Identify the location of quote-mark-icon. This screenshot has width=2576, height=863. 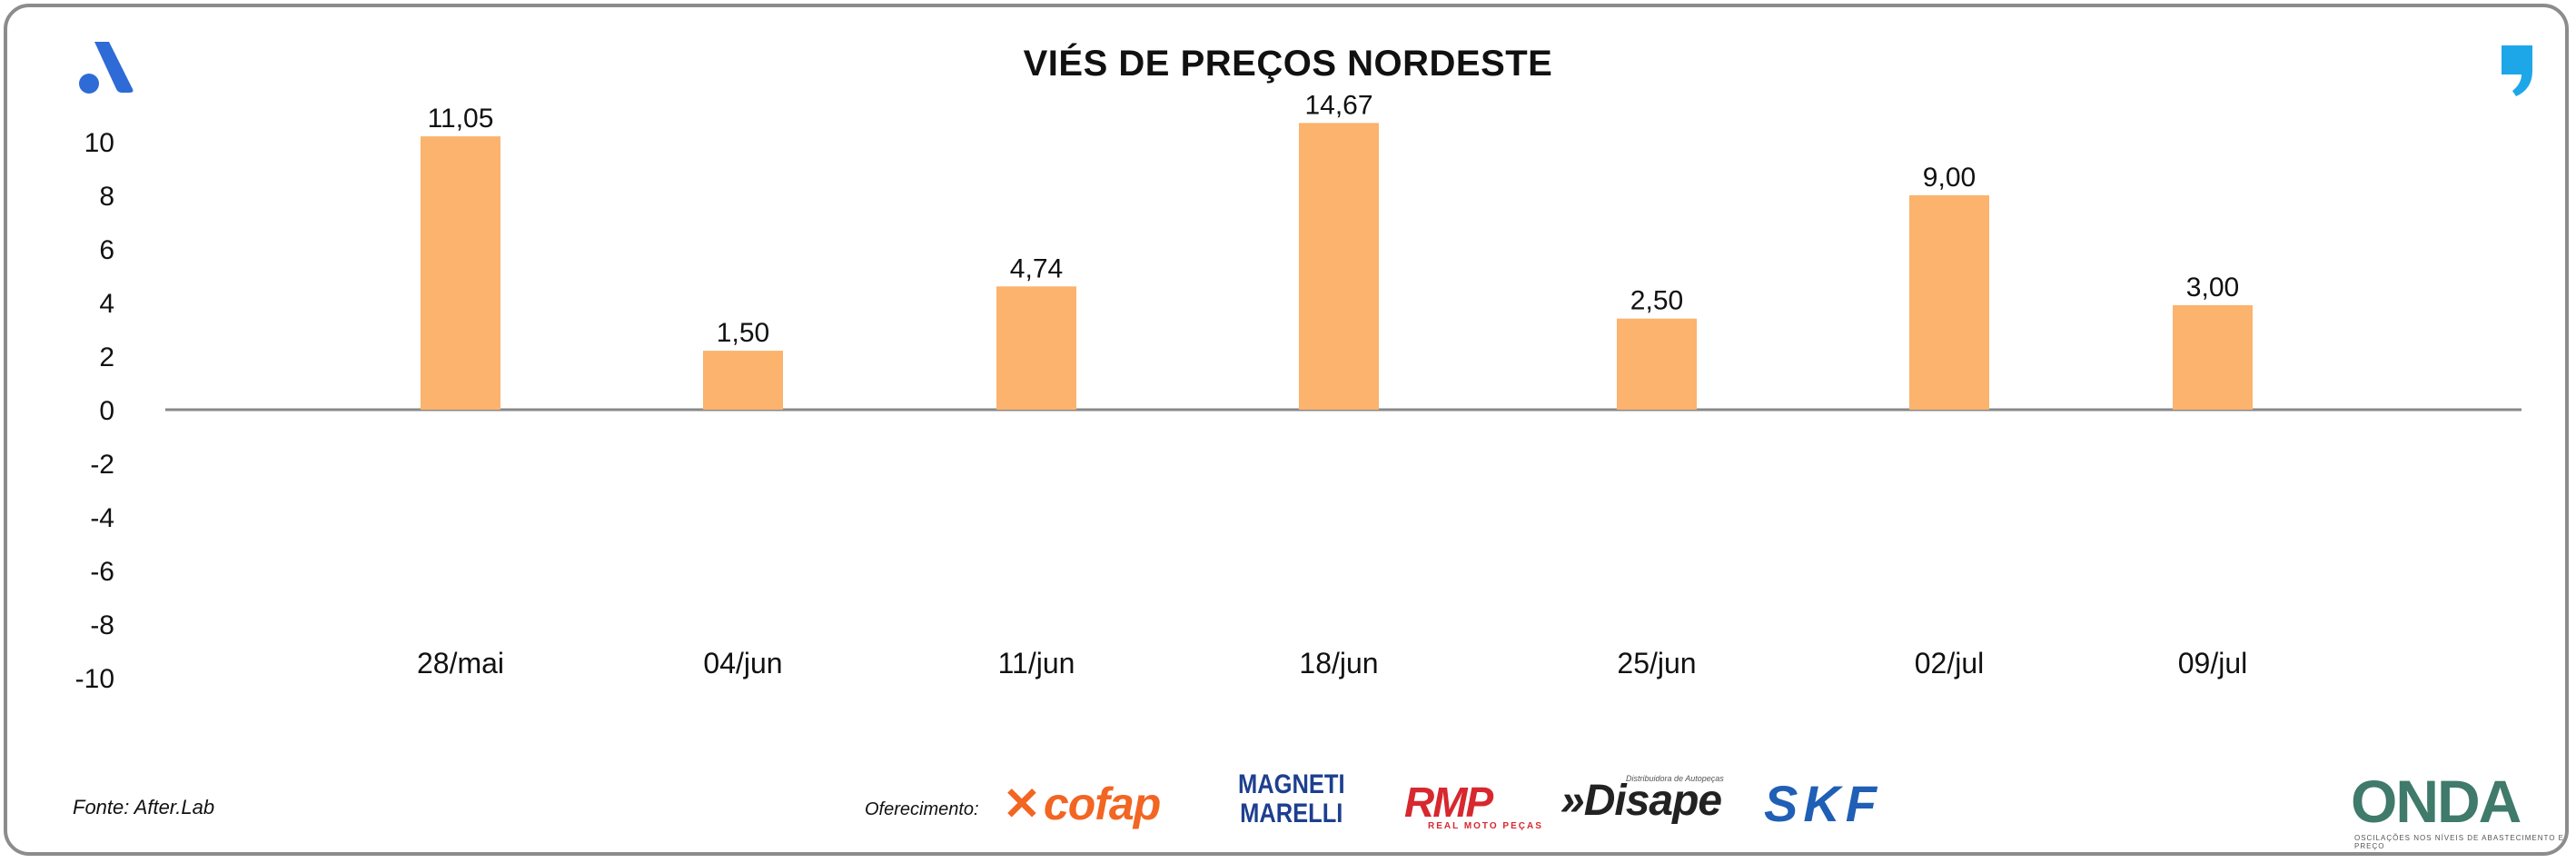
(2517, 70).